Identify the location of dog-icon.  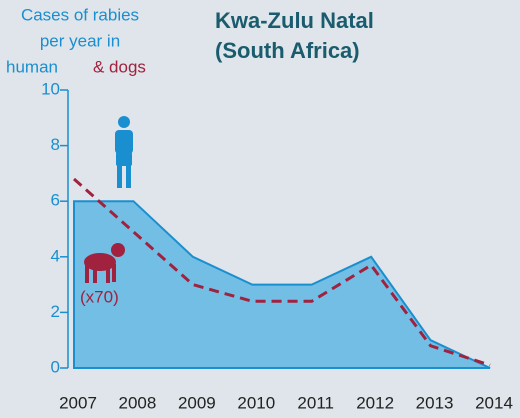
(104, 263).